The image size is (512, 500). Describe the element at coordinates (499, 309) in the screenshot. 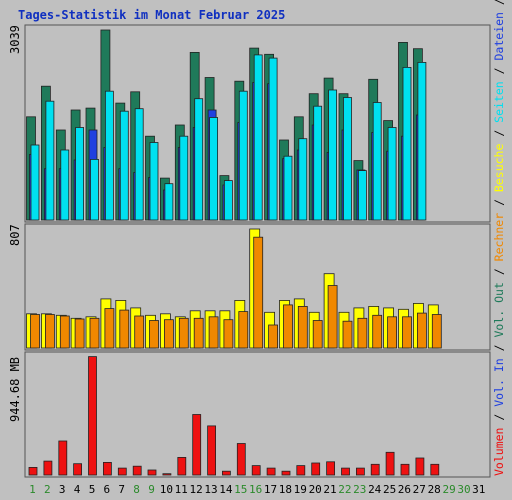

I see `legend-vol-out: Vol. Out` at that location.